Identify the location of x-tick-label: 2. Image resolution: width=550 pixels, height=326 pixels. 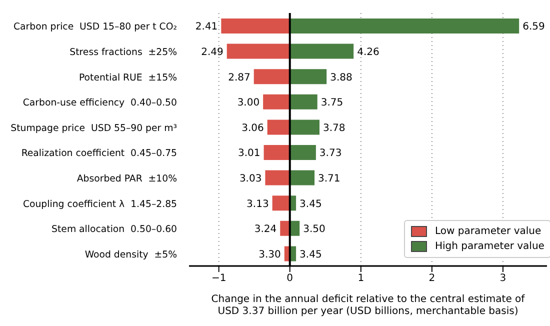
(432, 278).